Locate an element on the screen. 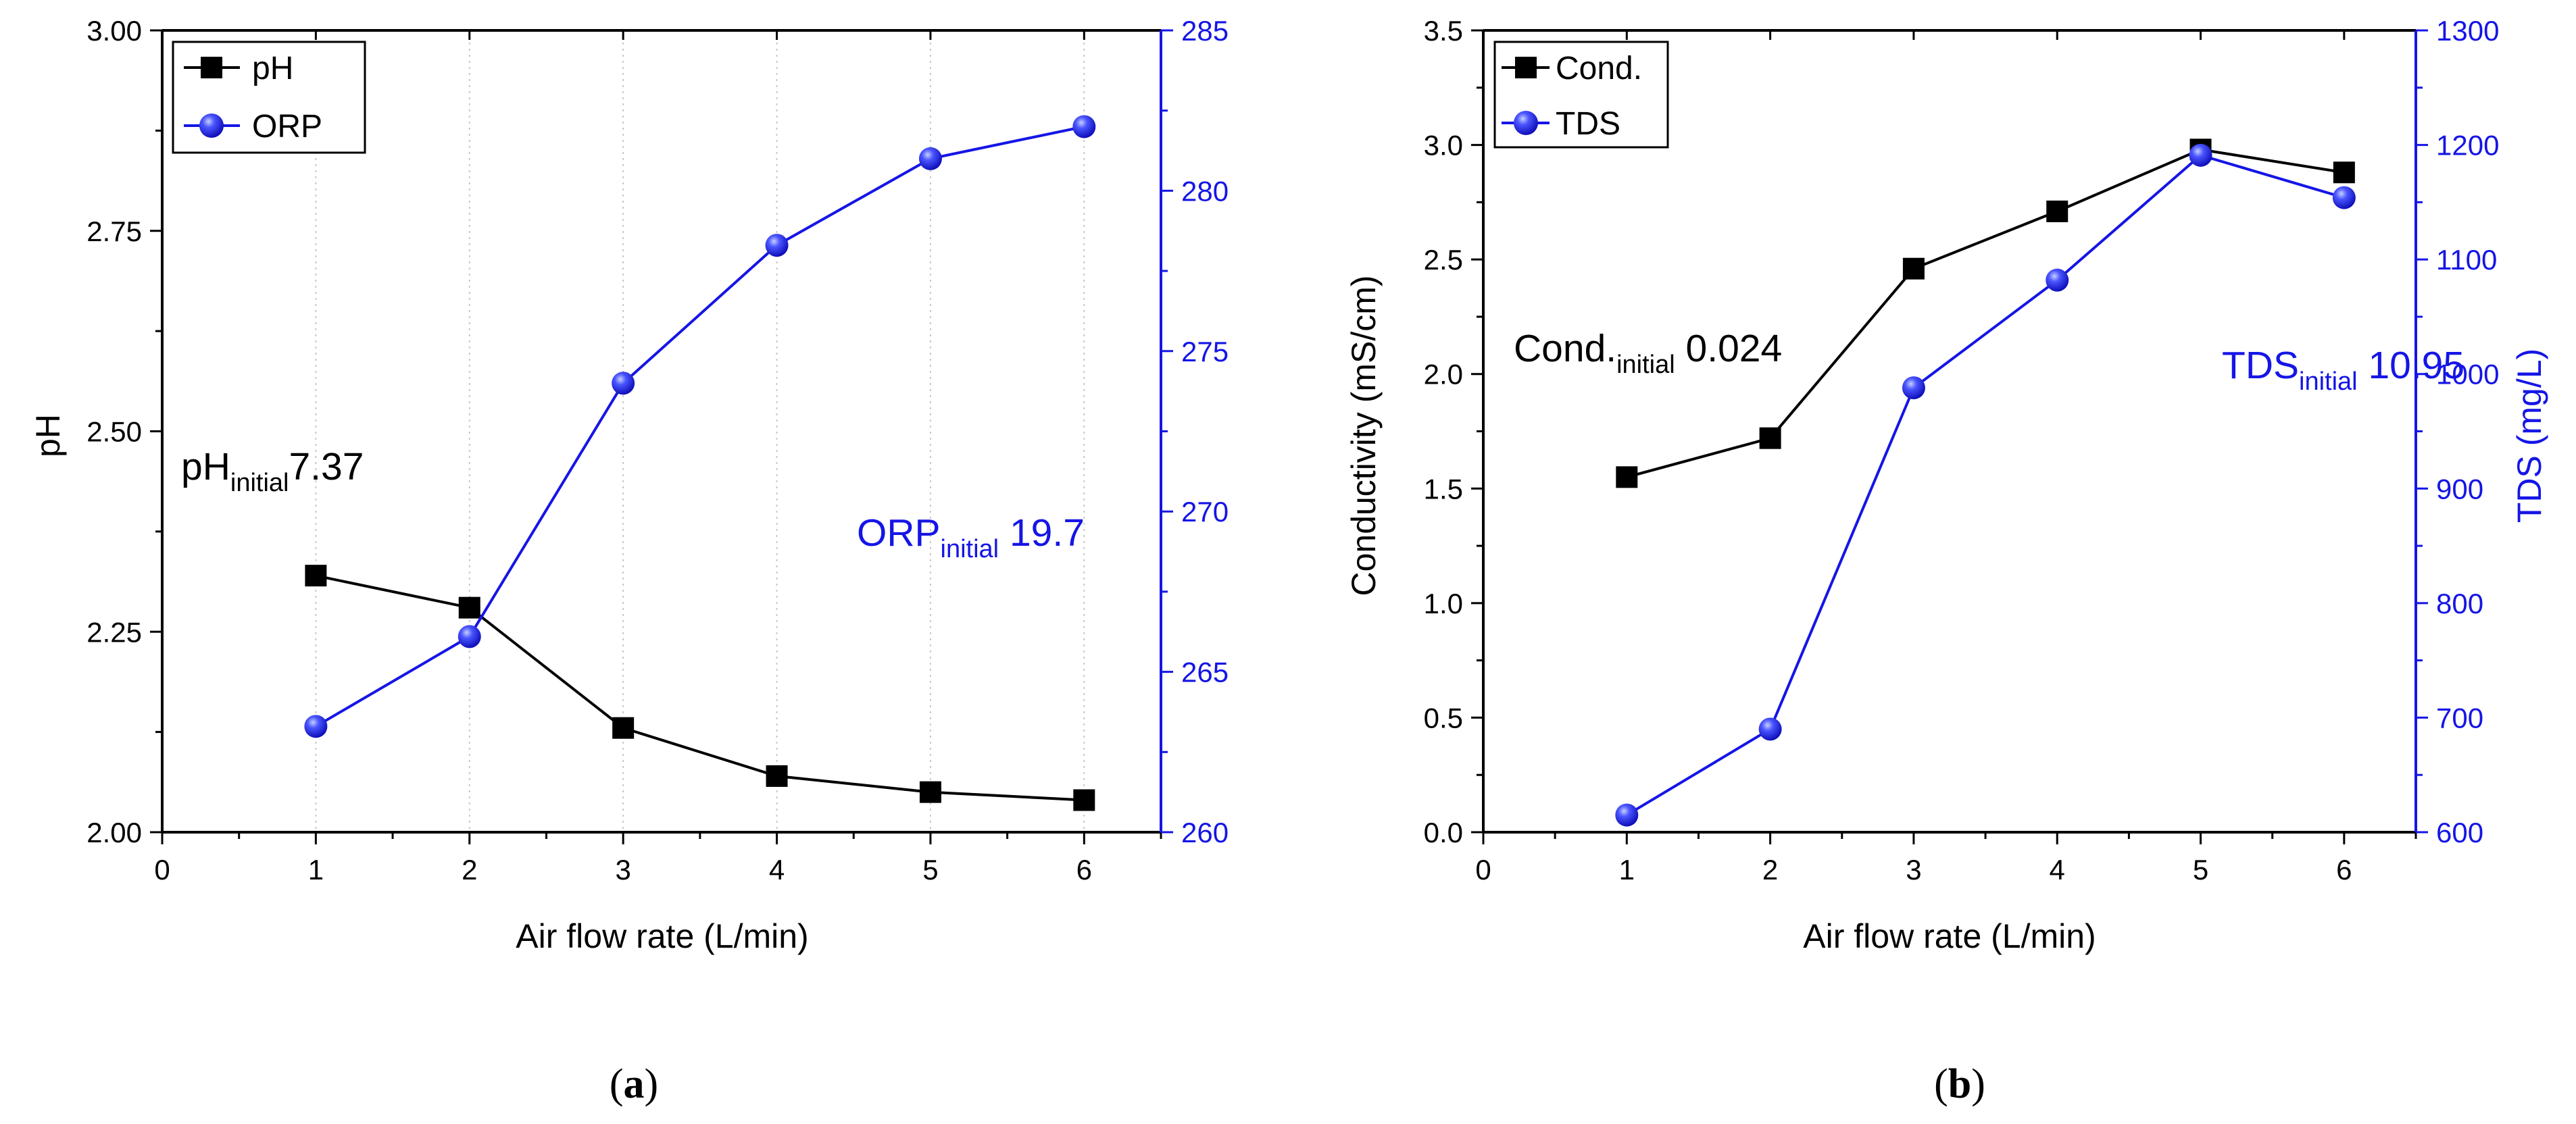  orp-initial-sub: initial is located at coordinates (970, 549).